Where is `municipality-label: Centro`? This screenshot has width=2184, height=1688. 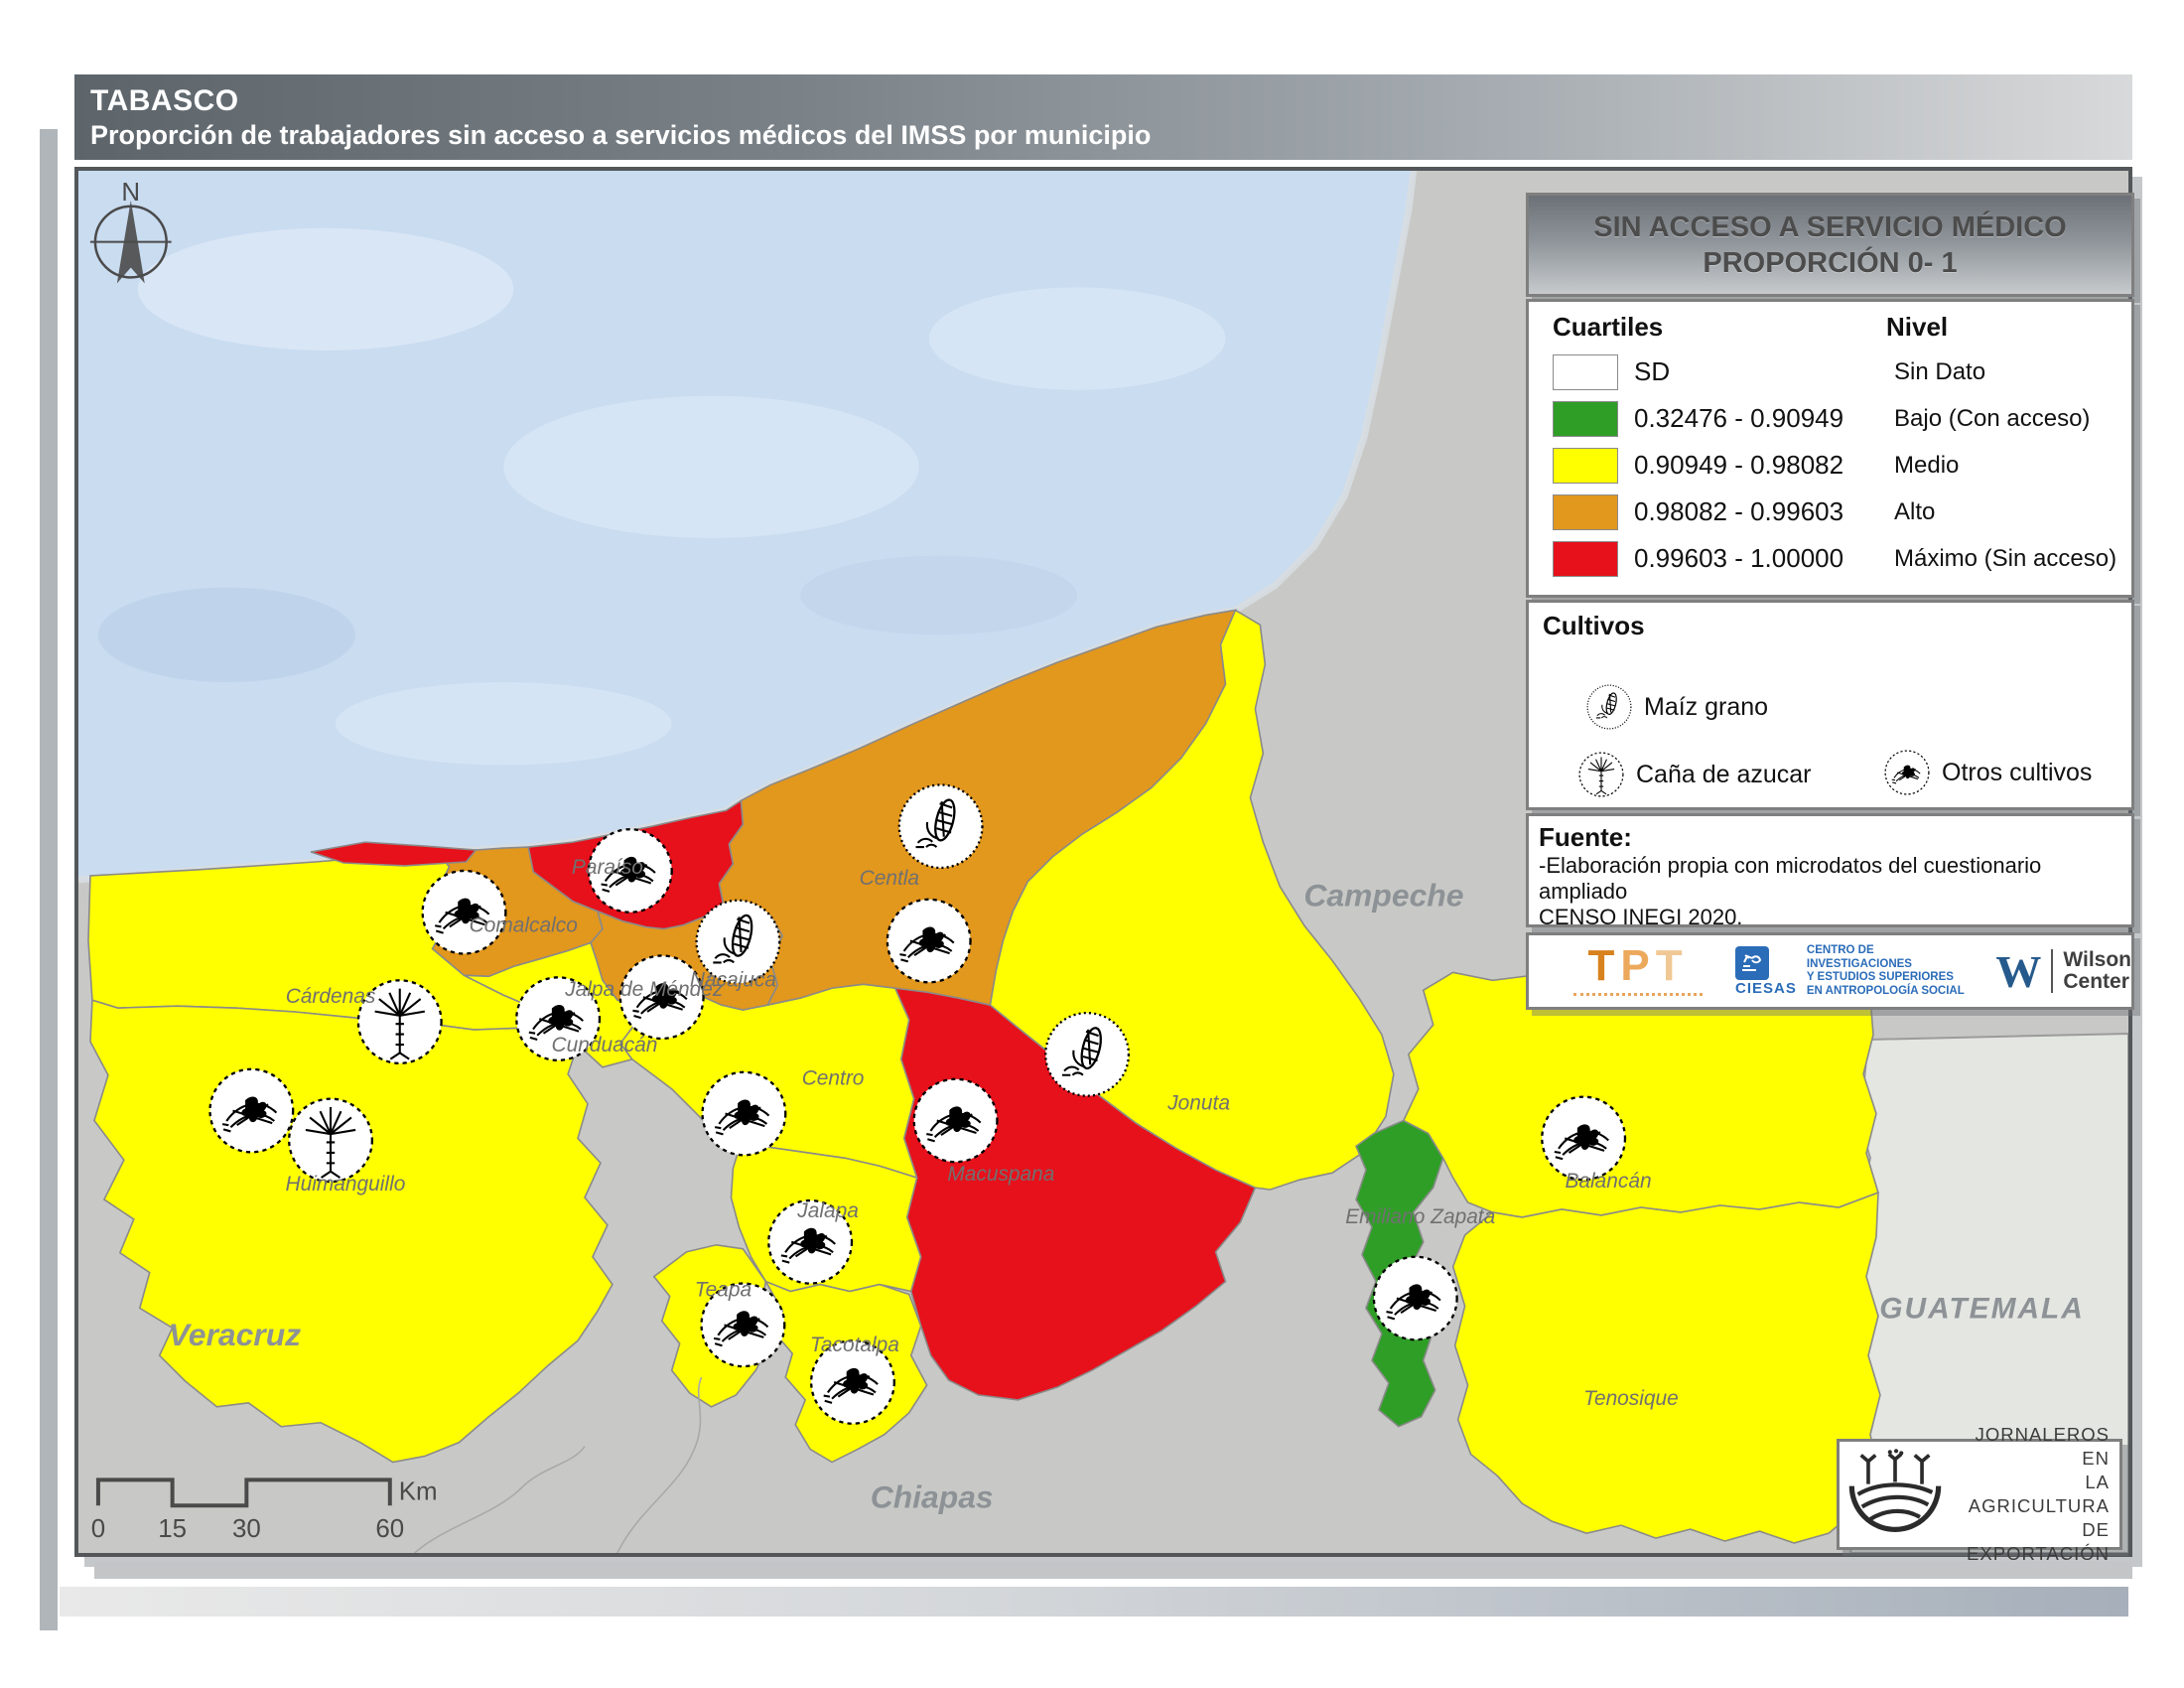
municipality-label: Centro is located at coordinates (833, 1078).